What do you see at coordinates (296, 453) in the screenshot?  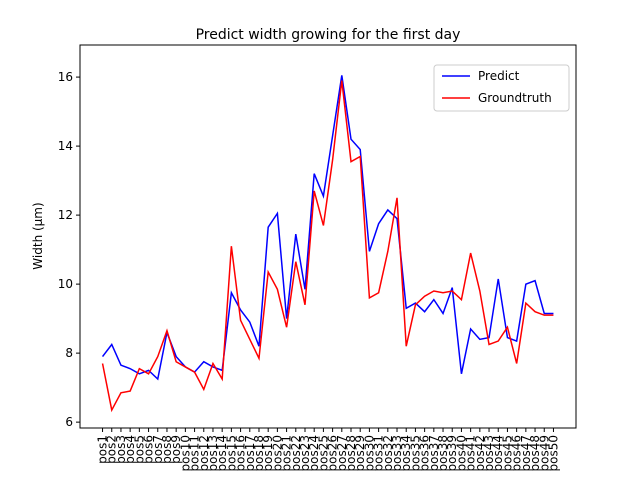 I see `x-tick-label: pos22` at bounding box center [296, 453].